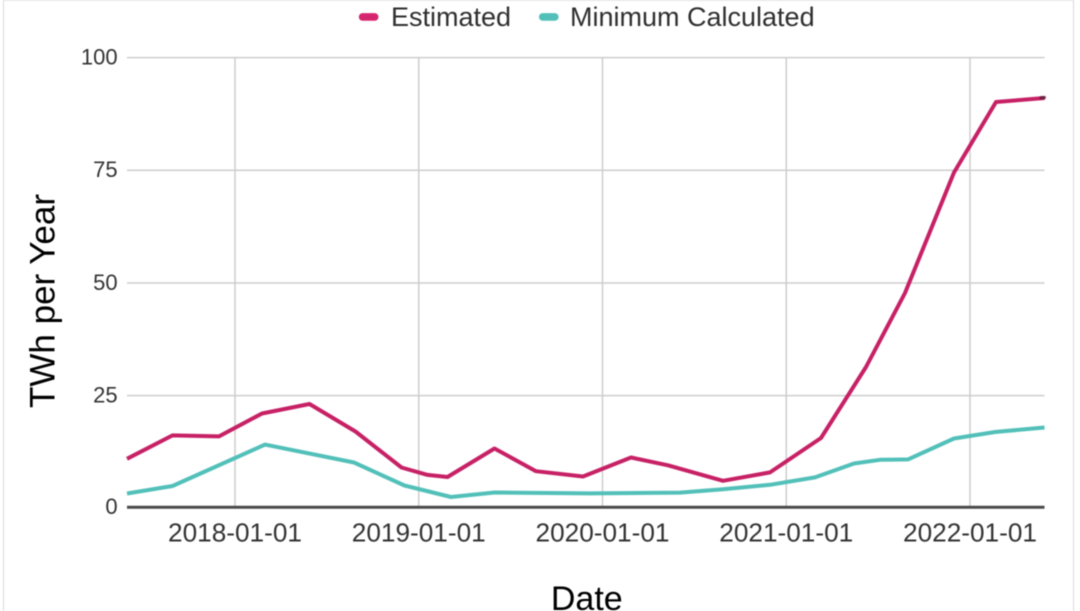 The width and height of the screenshot is (1080, 611). Describe the element at coordinates (99, 57) in the screenshot. I see `svg-text: 100` at that location.